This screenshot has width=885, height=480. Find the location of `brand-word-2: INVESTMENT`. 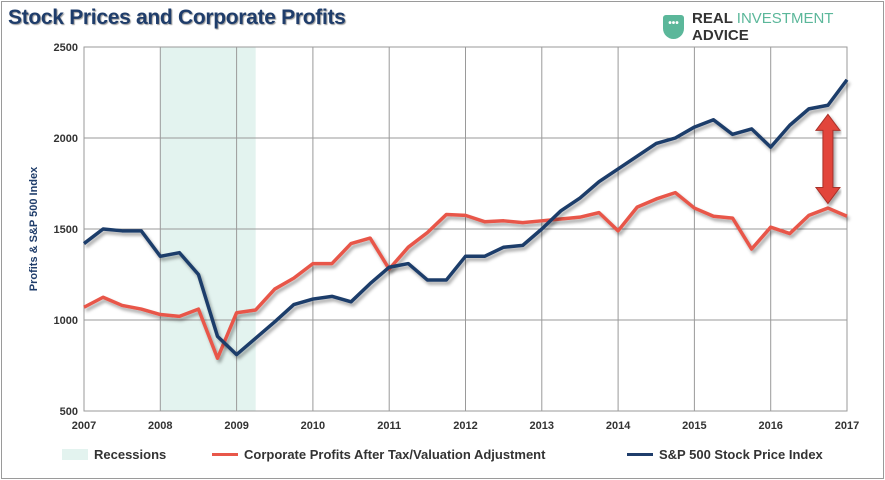

brand-word-2: INVESTMENT is located at coordinates (785, 18).